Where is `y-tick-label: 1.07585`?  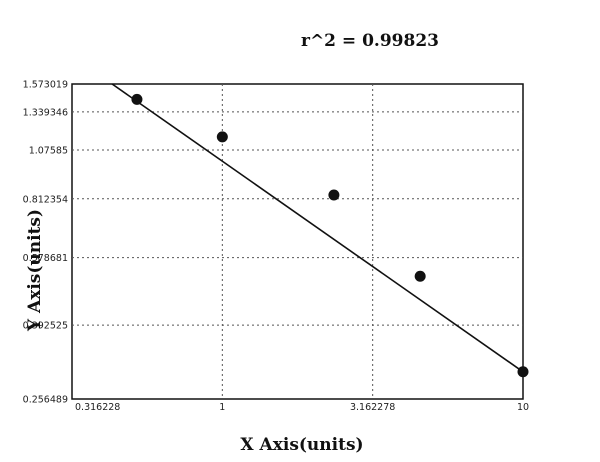 y-tick-label: 1.07585 is located at coordinates (48, 150).